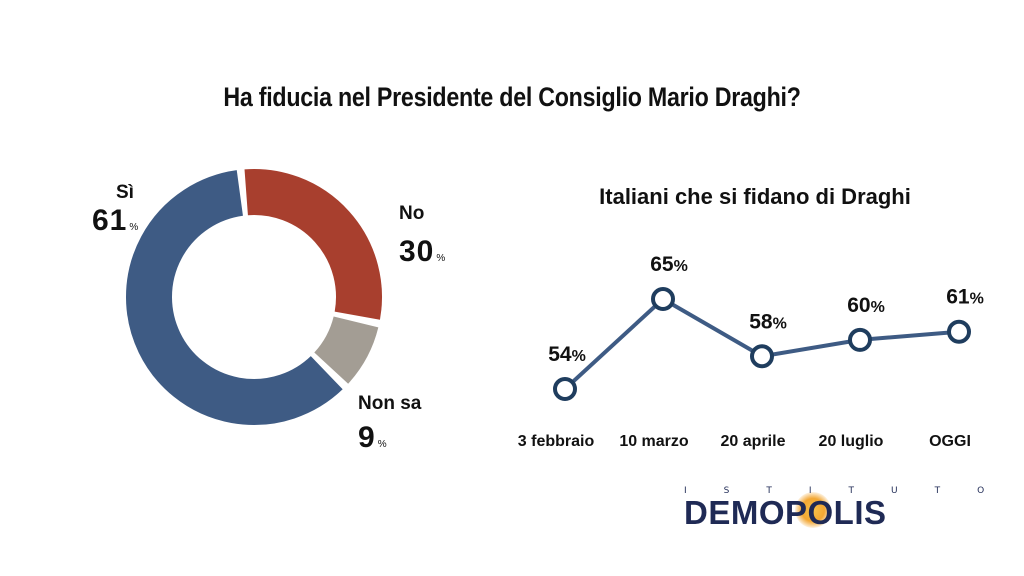 Image resolution: width=1024 pixels, height=576 pixels. Describe the element at coordinates (556, 441) in the screenshot. I see `x-tick-label: 3 febbraio` at that location.